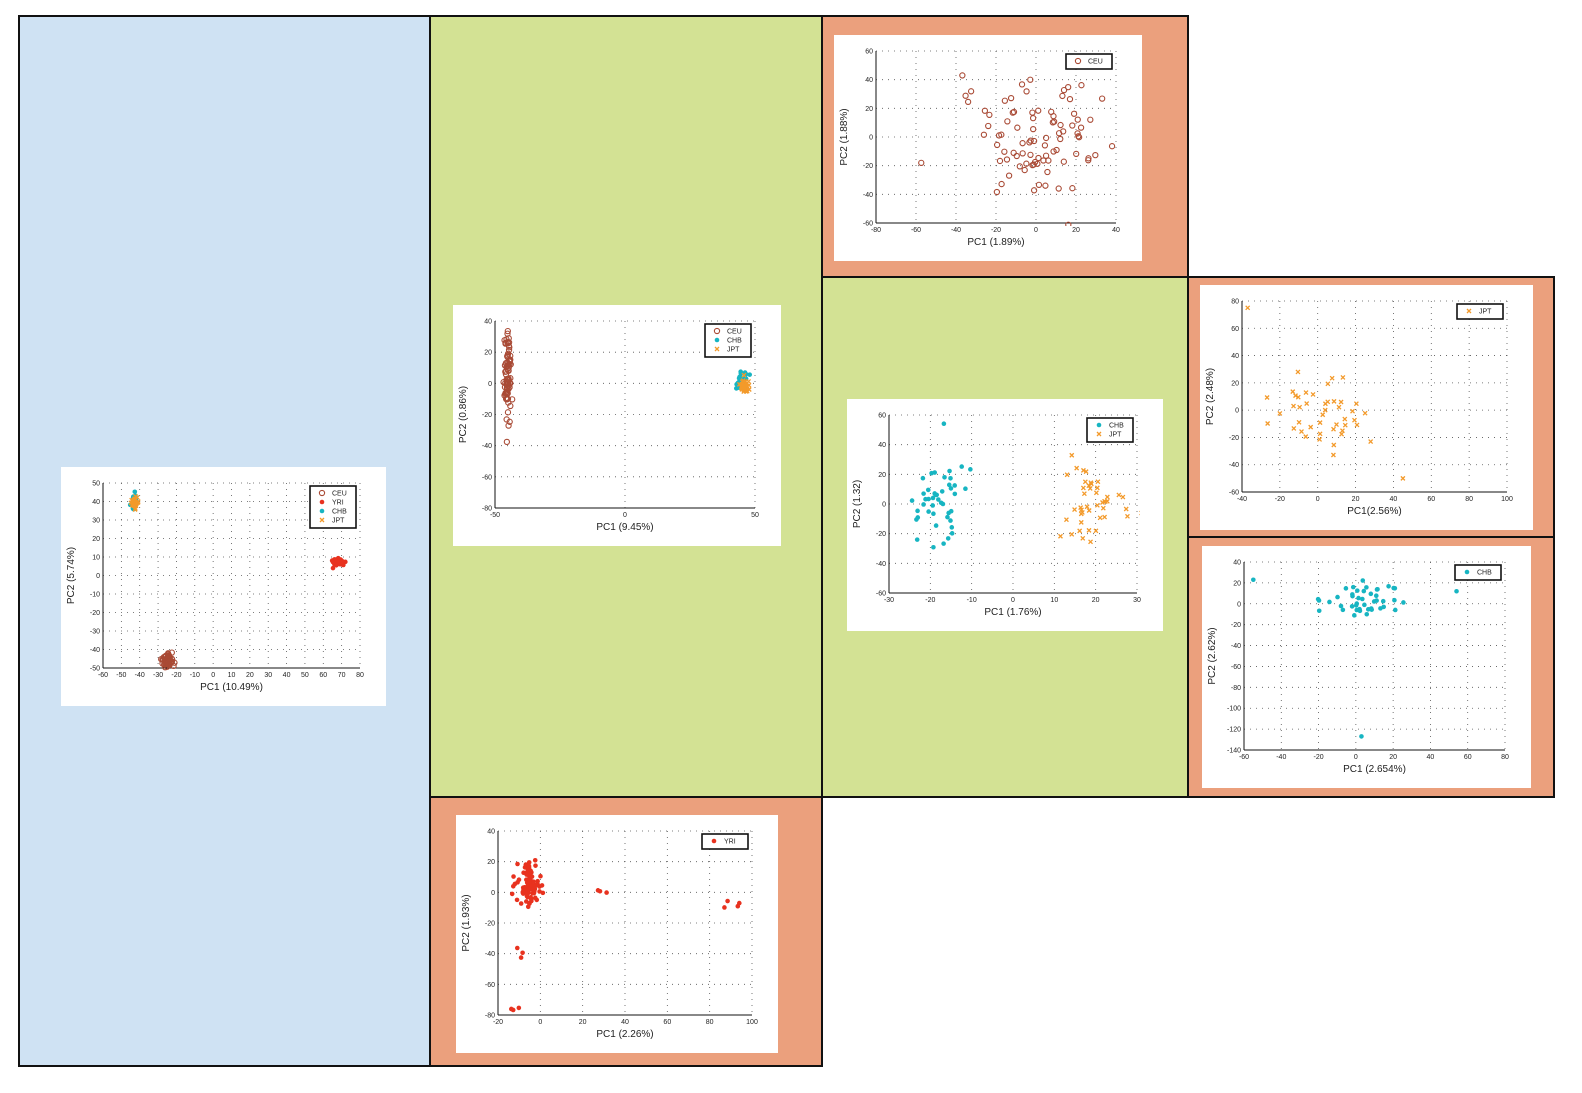 This screenshot has width=1582, height=1093. Describe the element at coordinates (1468, 757) in the screenshot. I see `x-tick-label: 60` at that location.